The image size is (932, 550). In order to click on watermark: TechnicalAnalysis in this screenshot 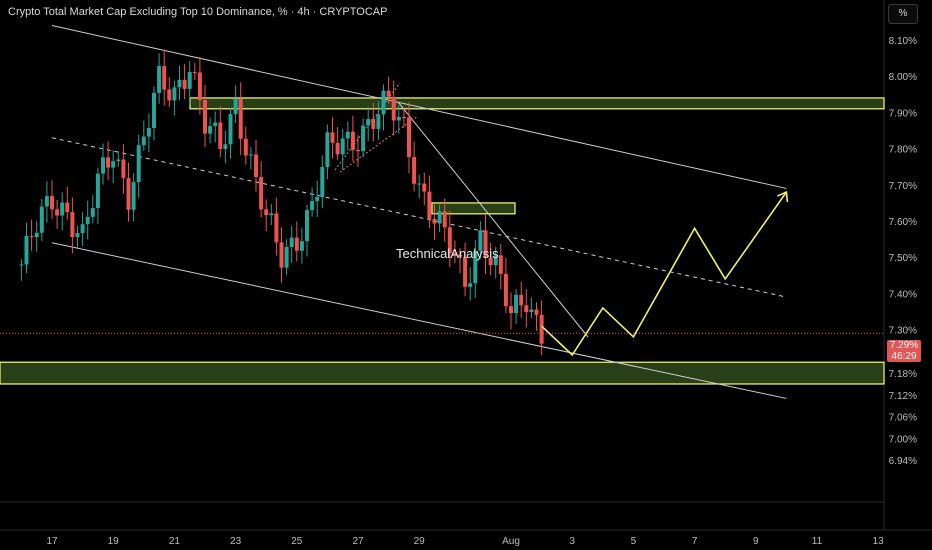, I will do `click(447, 253)`.